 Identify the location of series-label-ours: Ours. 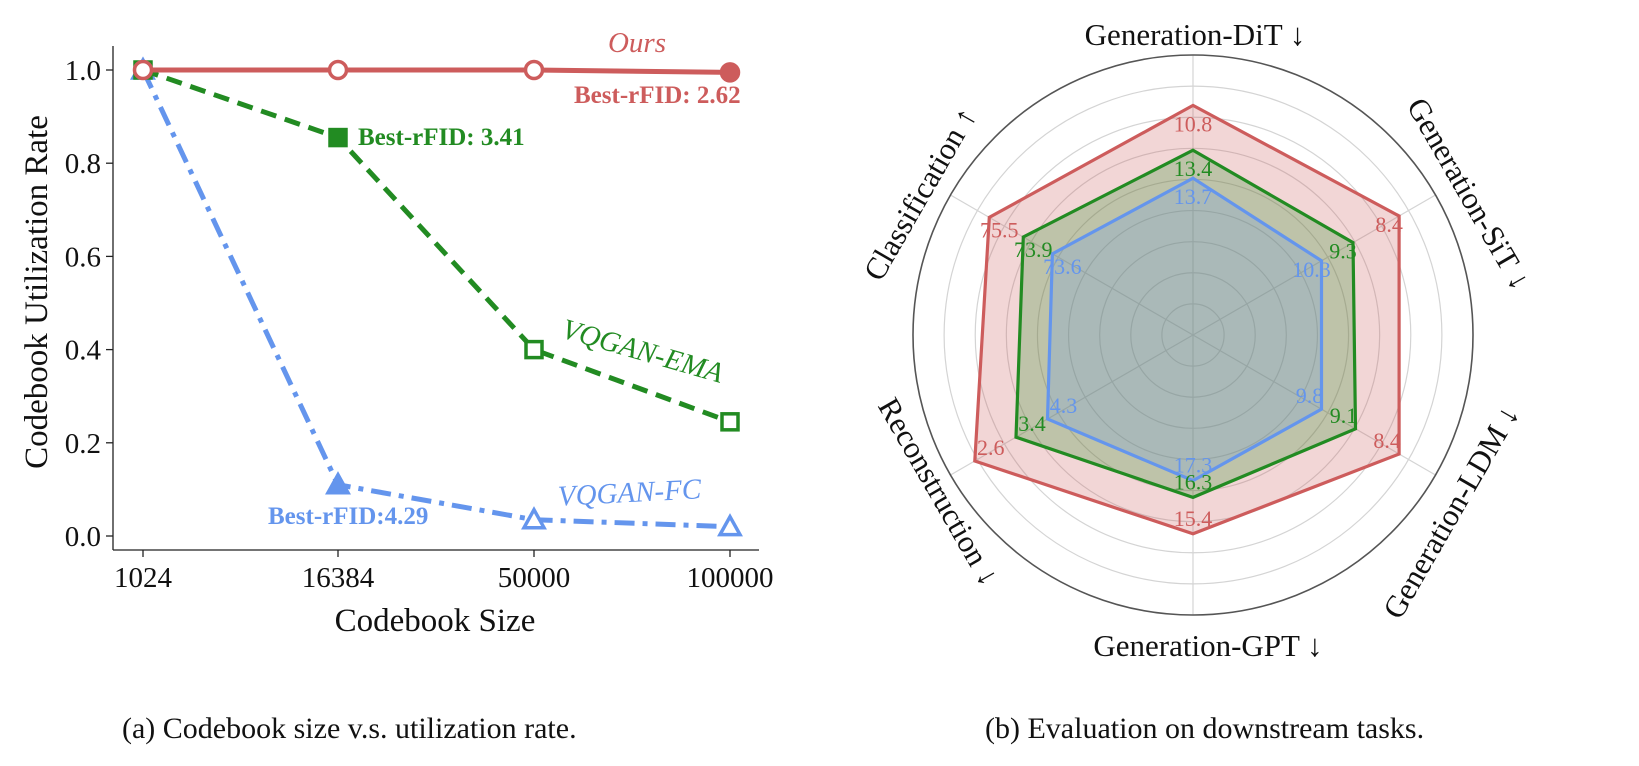
(637, 43).